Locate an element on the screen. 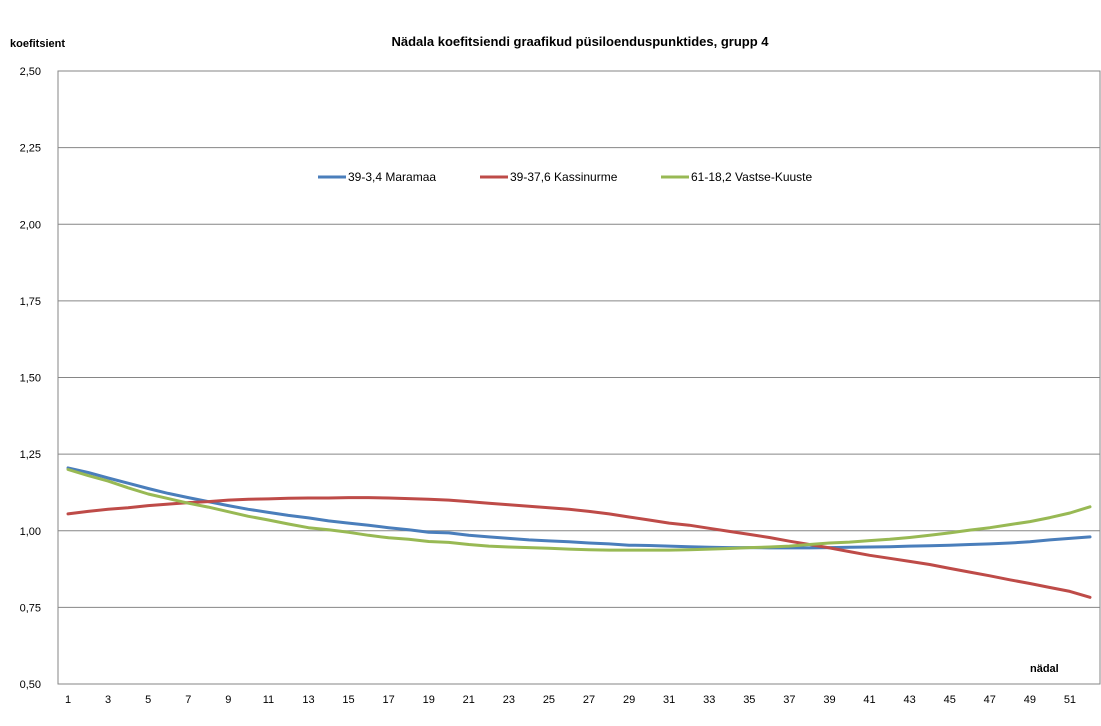 Image resolution: width=1101 pixels, height=726 pixels. x-tick-label: 21 is located at coordinates (469, 700).